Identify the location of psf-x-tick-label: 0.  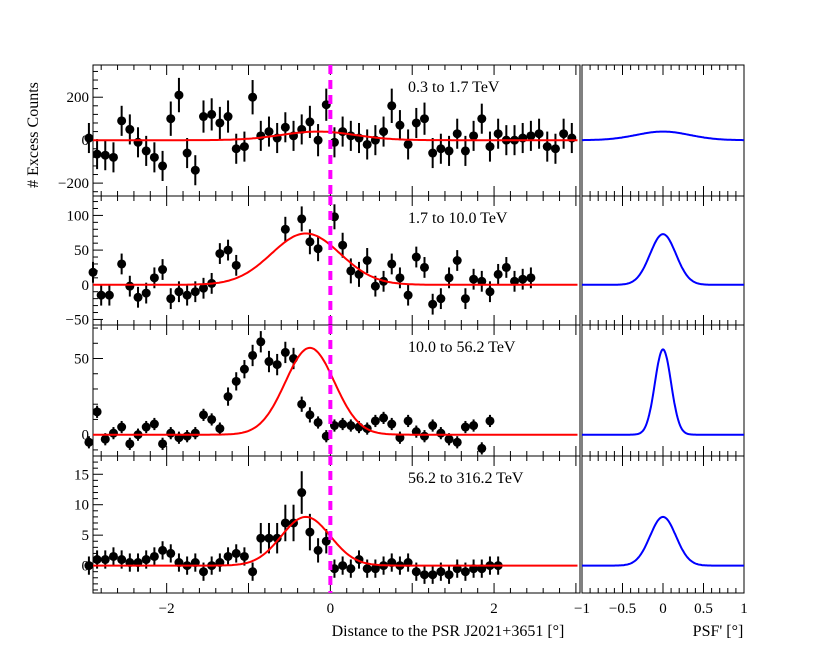
(663, 609).